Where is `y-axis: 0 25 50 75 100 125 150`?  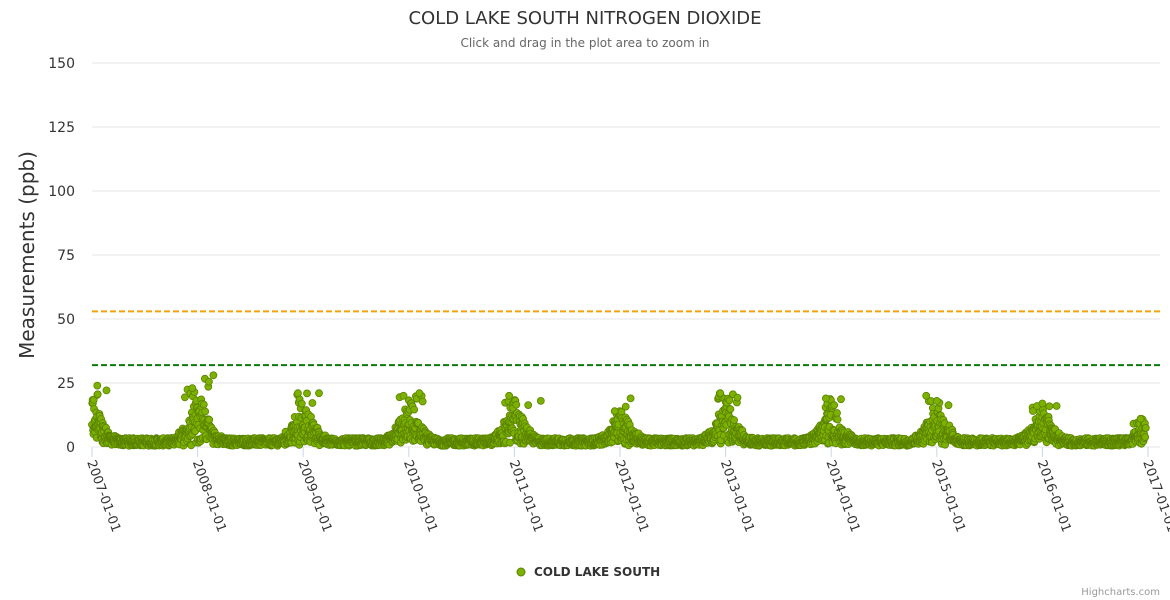
y-axis: 0 25 50 75 100 125 150 is located at coordinates (61, 256).